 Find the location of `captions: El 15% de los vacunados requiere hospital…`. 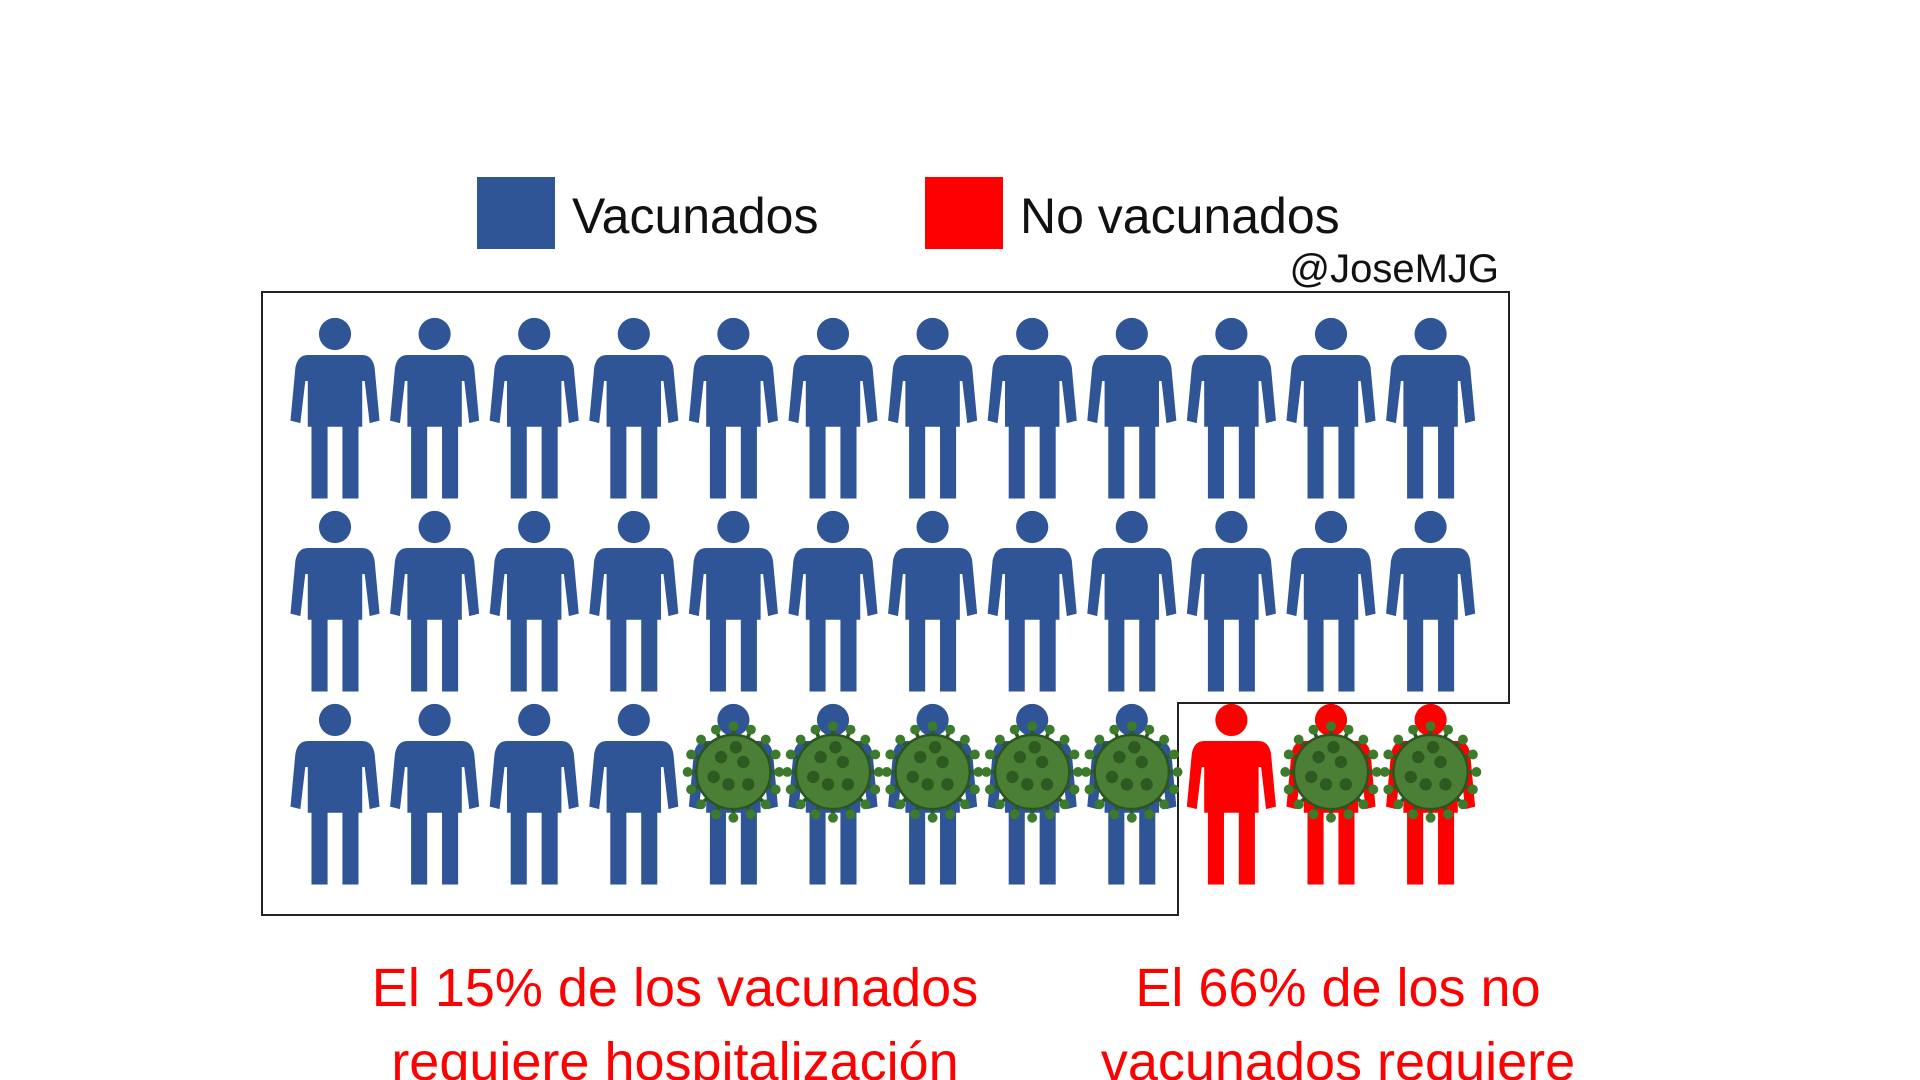

captions: El 15% de los vacunados requiere hospital… is located at coordinates (973, 1019).